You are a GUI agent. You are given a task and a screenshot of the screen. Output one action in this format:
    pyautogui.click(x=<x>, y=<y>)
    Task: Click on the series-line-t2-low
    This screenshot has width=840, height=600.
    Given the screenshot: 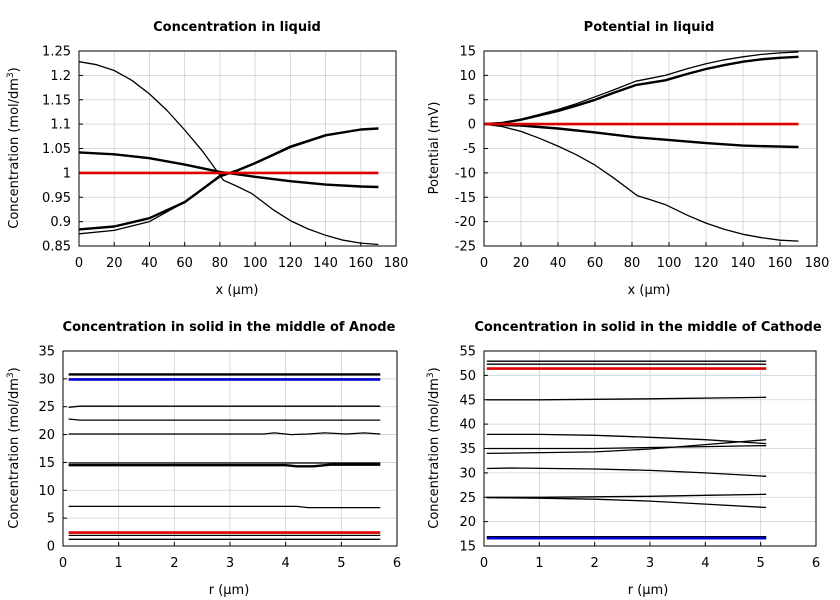 What is the action you would take?
    pyautogui.click(x=228, y=179)
    